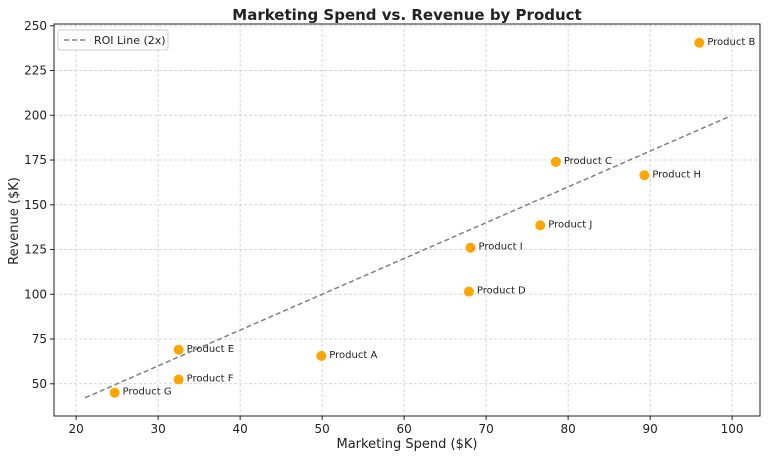  I want to click on y-tick-label: 250, so click(35, 26).